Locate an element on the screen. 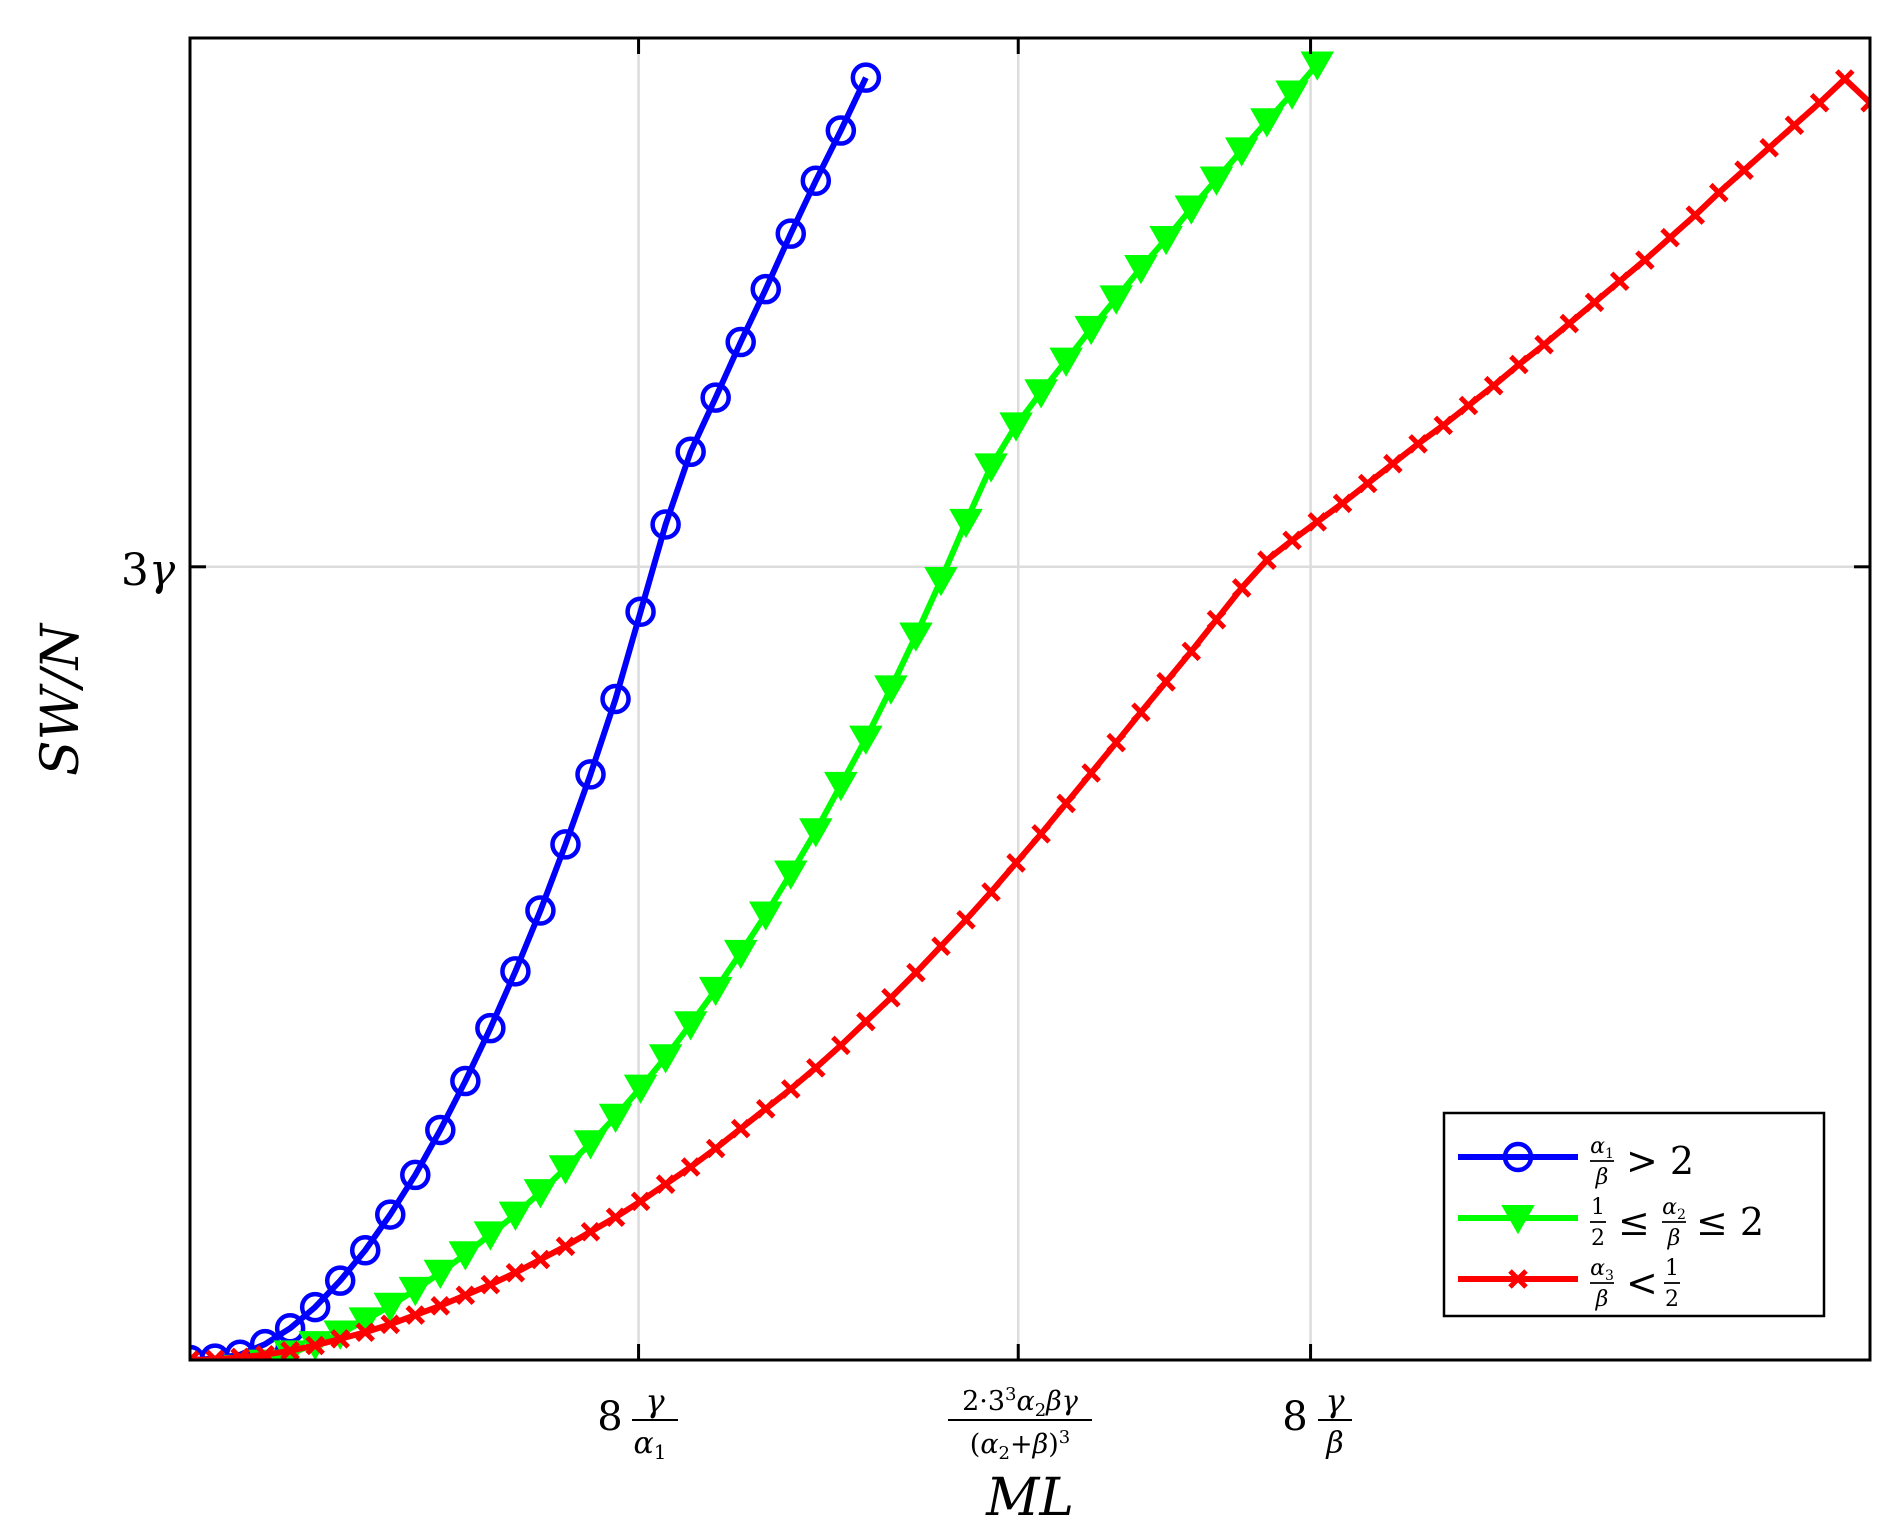 The image size is (1902, 1535). svg-text: ≤ 2 is located at coordinates (1730, 1222).